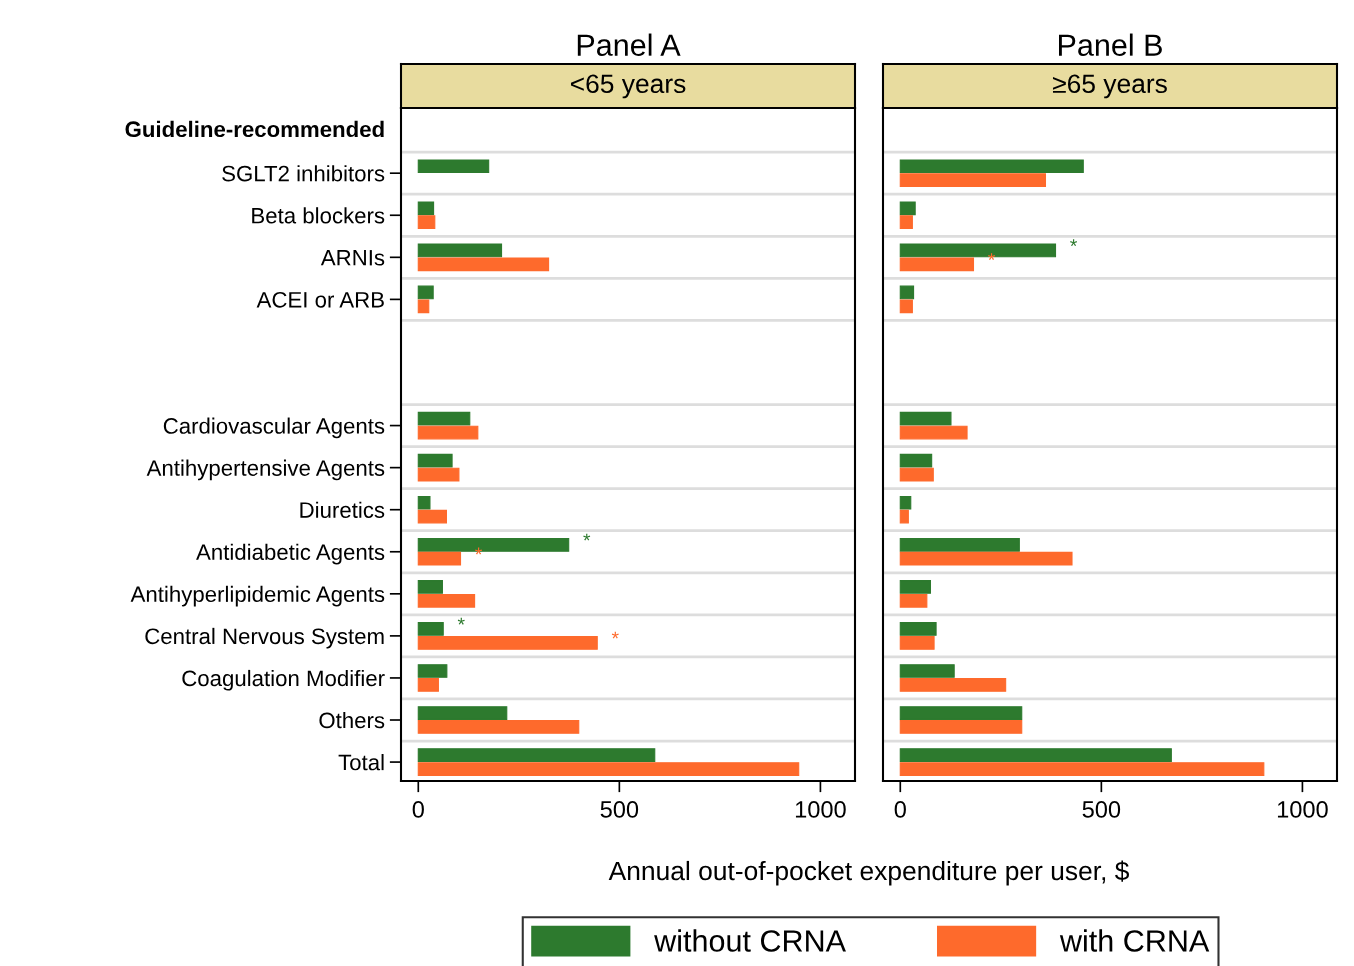  What do you see at coordinates (254, 129) in the screenshot?
I see `y-tick-label: Guideline-recommended` at bounding box center [254, 129].